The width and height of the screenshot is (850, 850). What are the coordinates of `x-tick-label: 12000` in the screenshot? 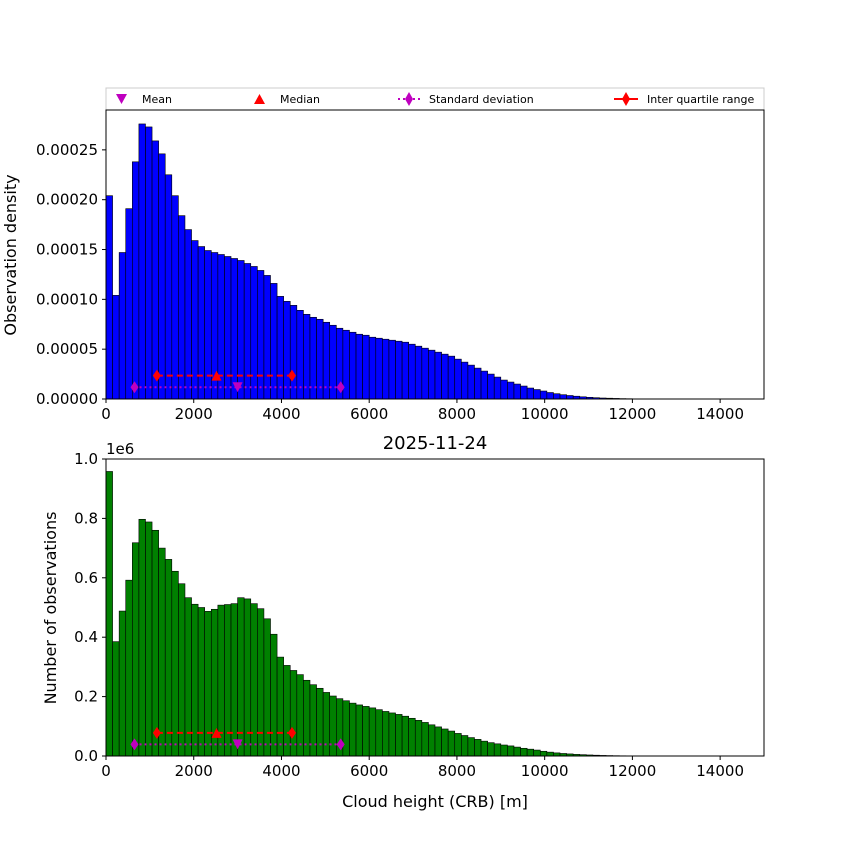 It's located at (633, 414).